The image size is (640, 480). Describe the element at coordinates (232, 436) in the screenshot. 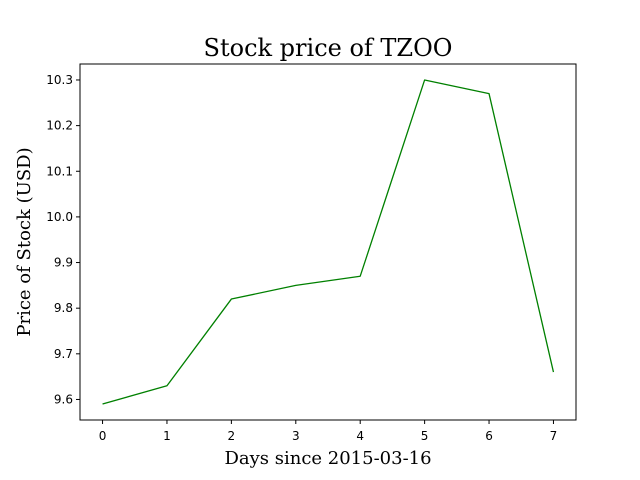

I see `x-tick-label: 2` at that location.